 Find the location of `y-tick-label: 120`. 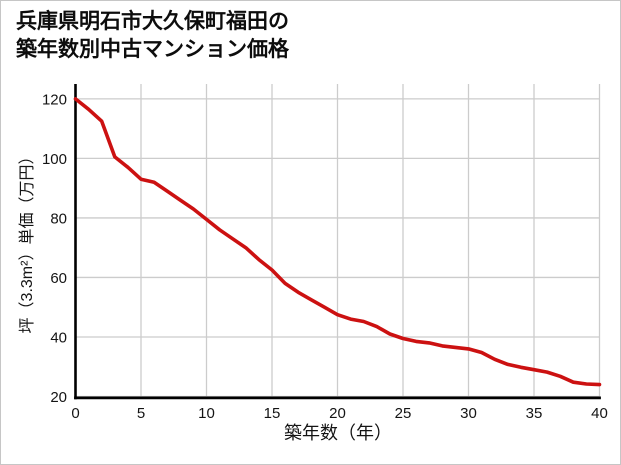

y-tick-label: 120 is located at coordinates (54, 99).